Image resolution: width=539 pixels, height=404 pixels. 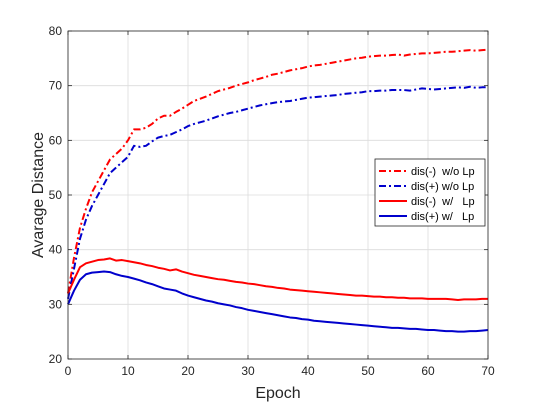 What do you see at coordinates (56, 140) in the screenshot?
I see `y-tick-label-4: 60` at bounding box center [56, 140].